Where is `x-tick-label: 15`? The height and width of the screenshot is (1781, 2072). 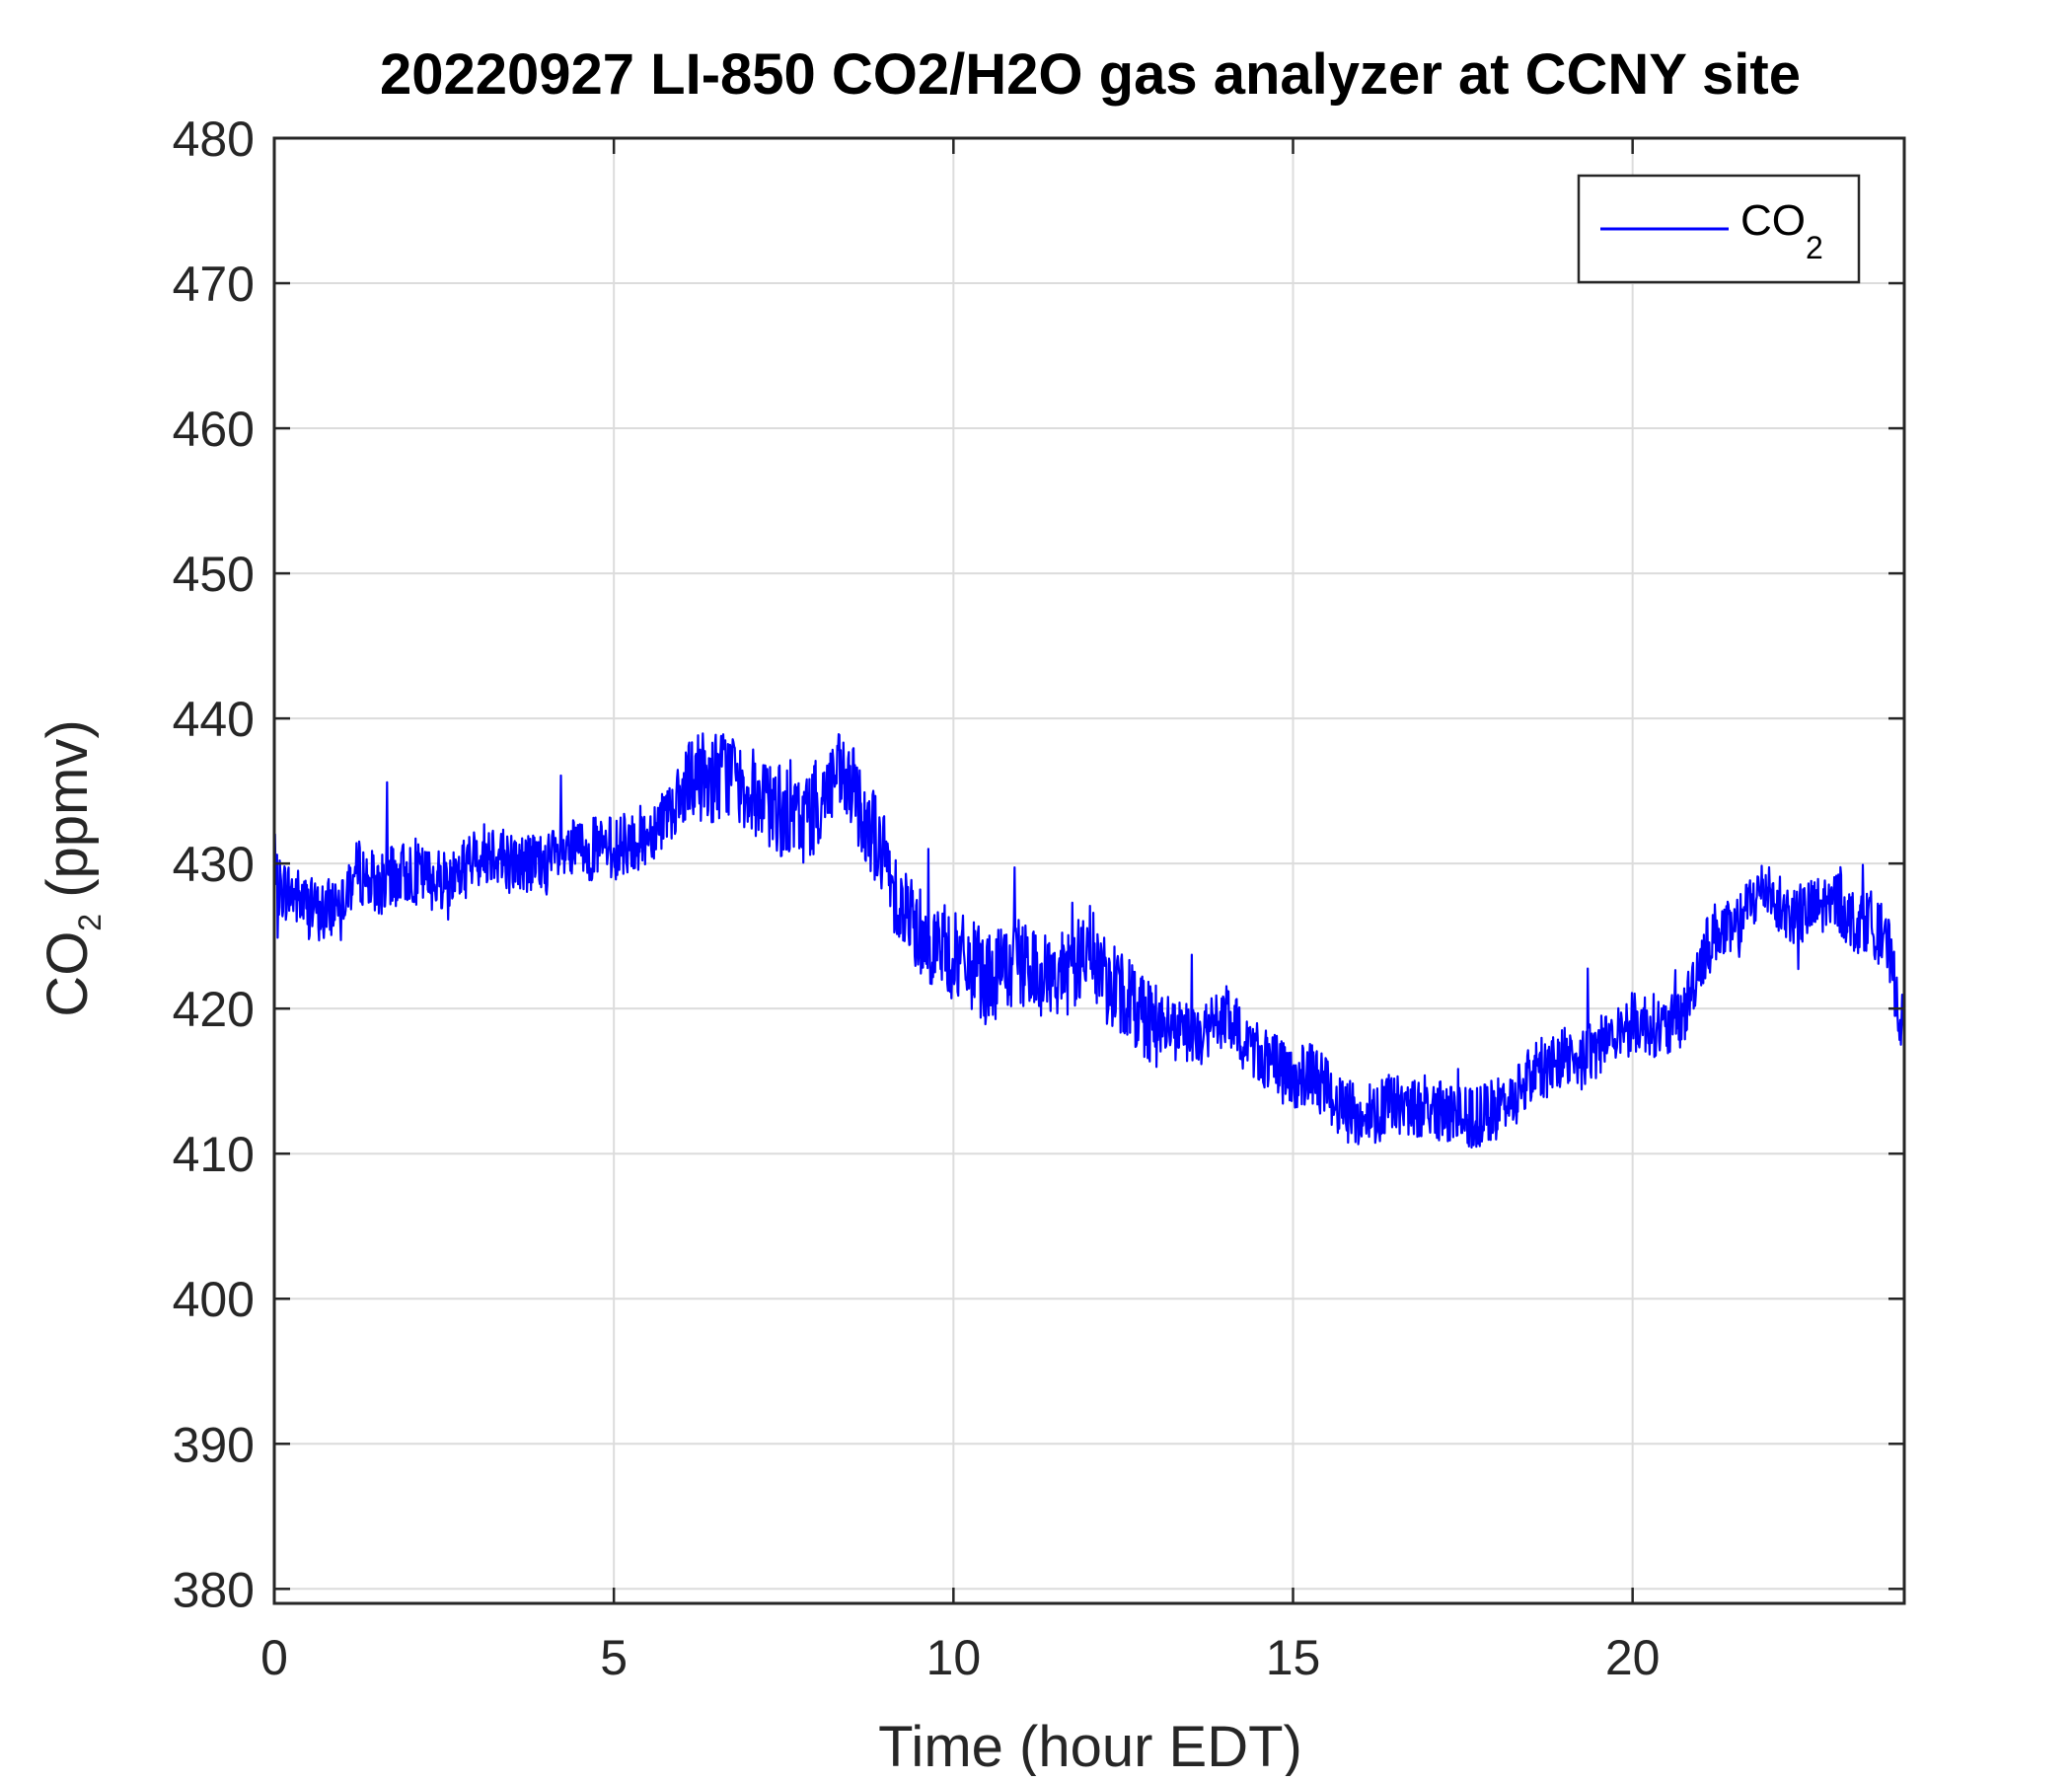
x-tick-label: 15 is located at coordinates (1293, 1657).